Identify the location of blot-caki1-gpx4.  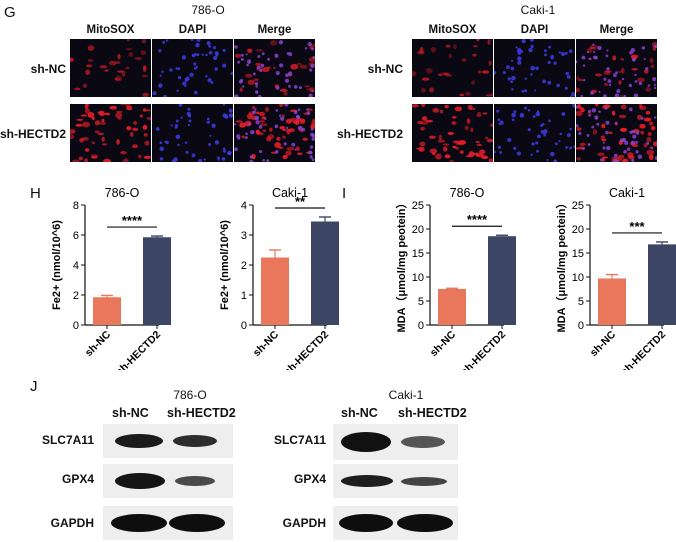
(395, 481).